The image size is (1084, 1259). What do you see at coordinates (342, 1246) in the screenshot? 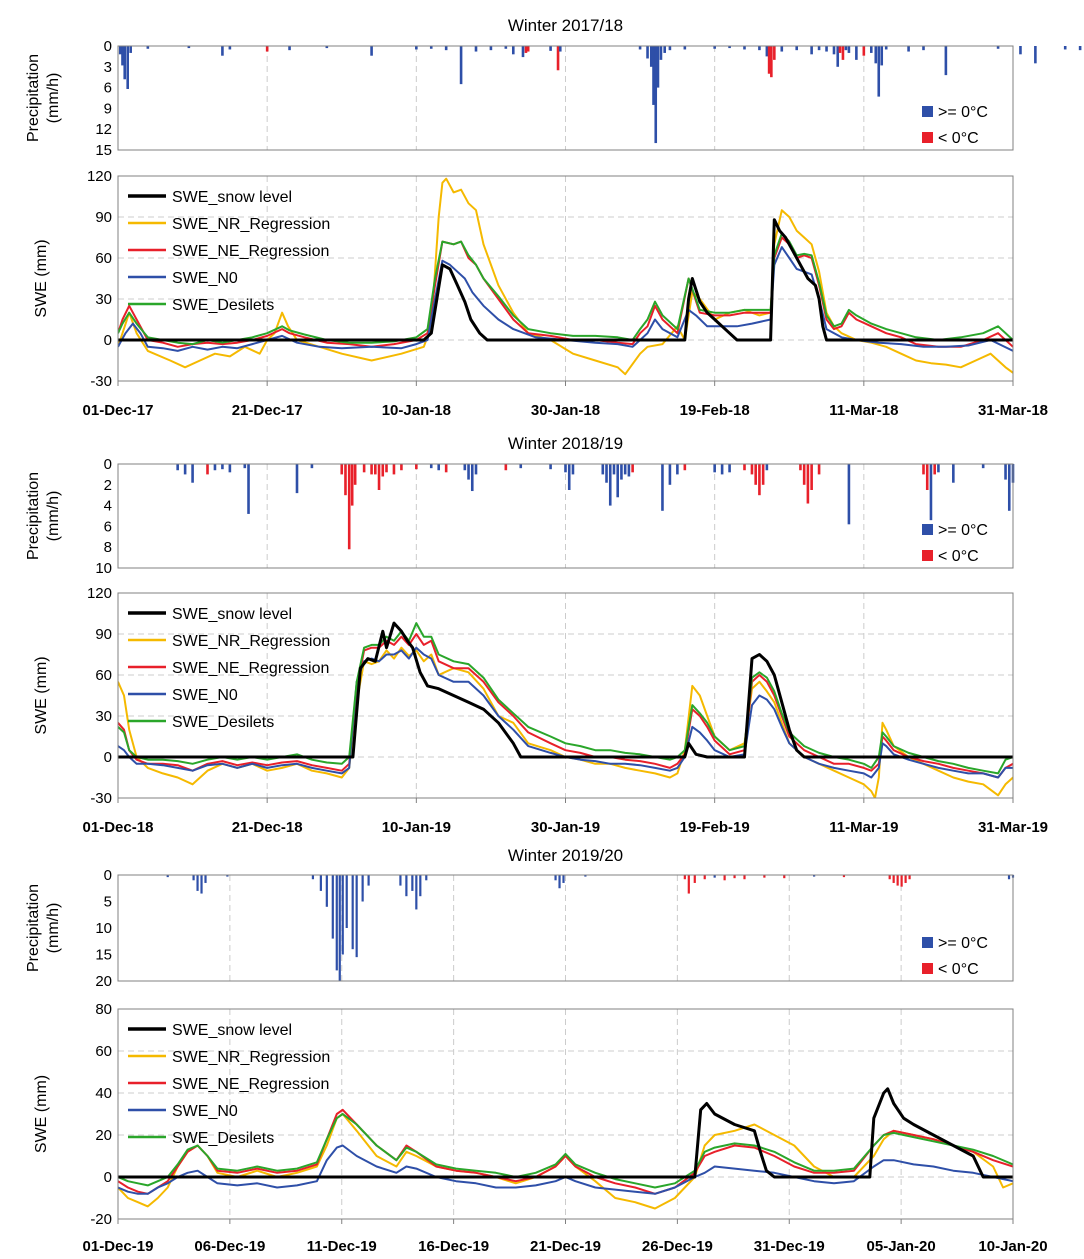
I see `x-tick-label: 11-Dec-19` at bounding box center [342, 1246].